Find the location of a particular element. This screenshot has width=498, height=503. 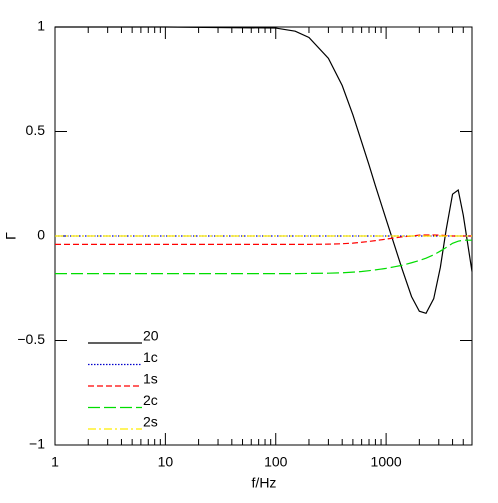

y-axis-label: Γ is located at coordinates (11, 236).